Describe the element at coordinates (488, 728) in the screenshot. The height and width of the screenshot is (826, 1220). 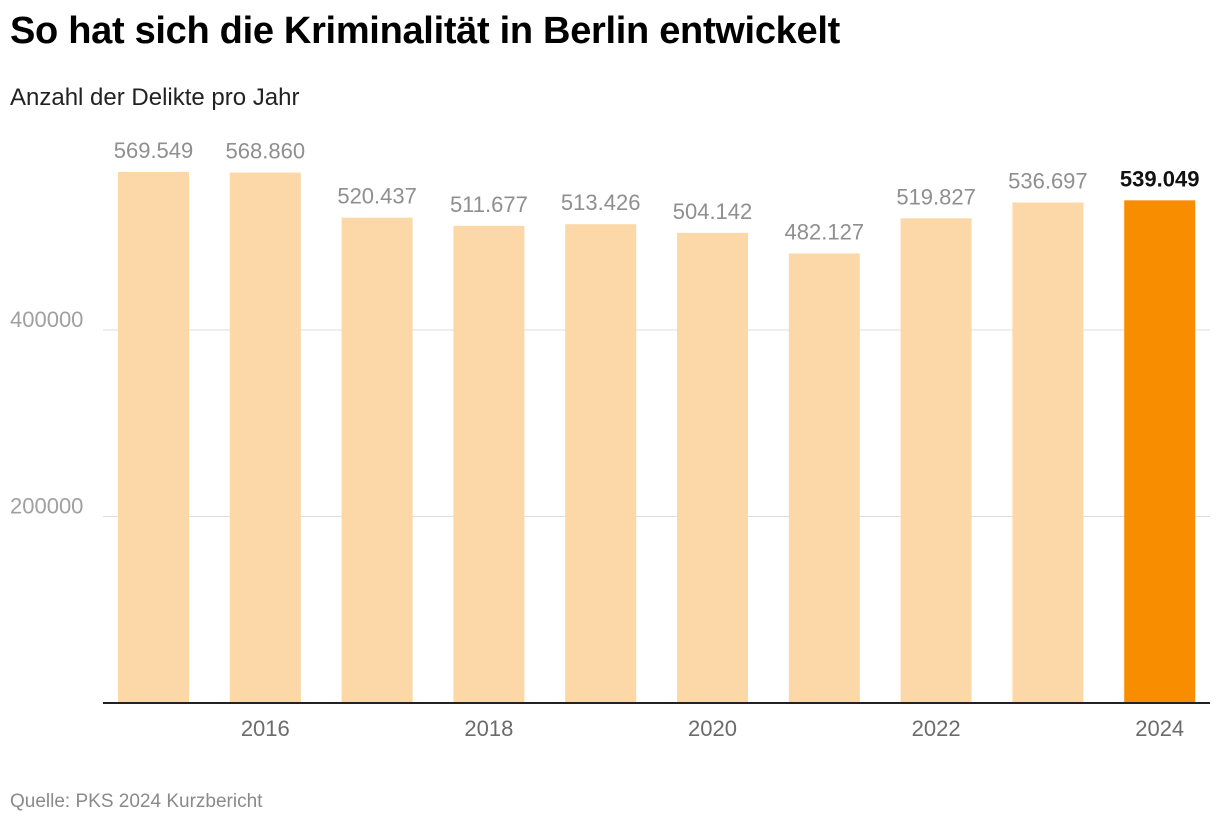
I see `x-tick-label: 2018` at that location.